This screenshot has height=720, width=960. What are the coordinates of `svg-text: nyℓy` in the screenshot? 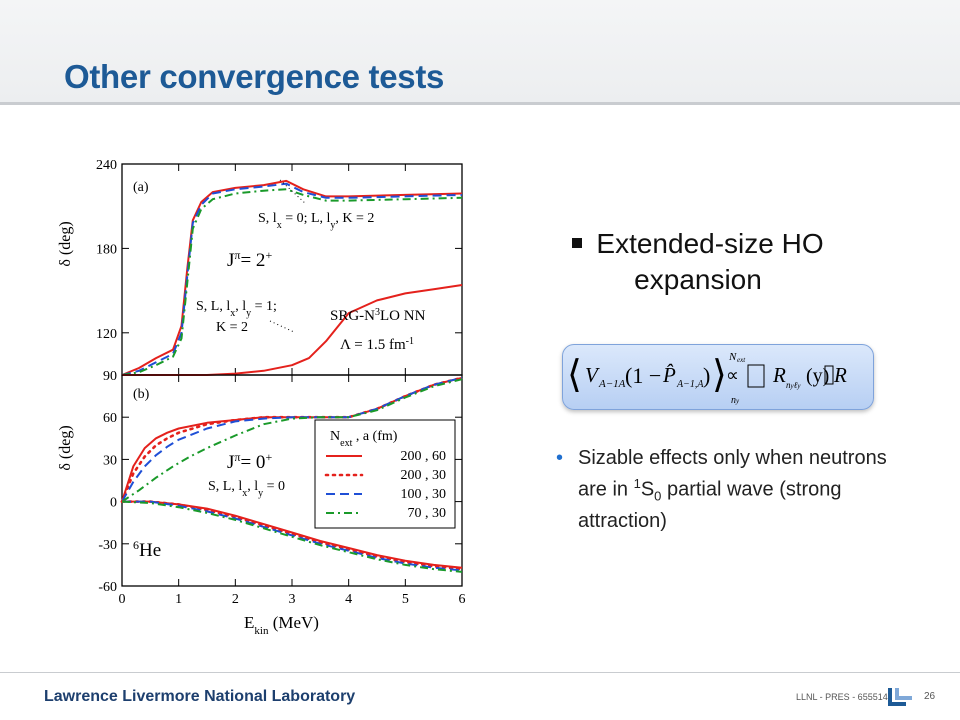 It's located at (793, 385).